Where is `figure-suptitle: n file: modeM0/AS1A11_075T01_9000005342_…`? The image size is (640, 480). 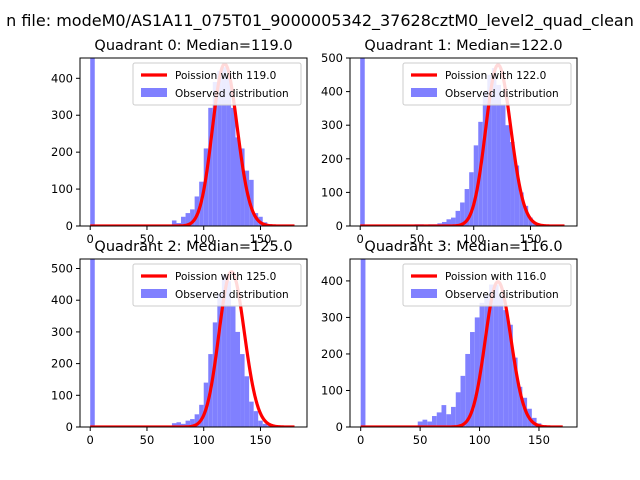 figure-suptitle: n file: modeM0/AS1A11_075T01_9000005342_… is located at coordinates (320, 21).